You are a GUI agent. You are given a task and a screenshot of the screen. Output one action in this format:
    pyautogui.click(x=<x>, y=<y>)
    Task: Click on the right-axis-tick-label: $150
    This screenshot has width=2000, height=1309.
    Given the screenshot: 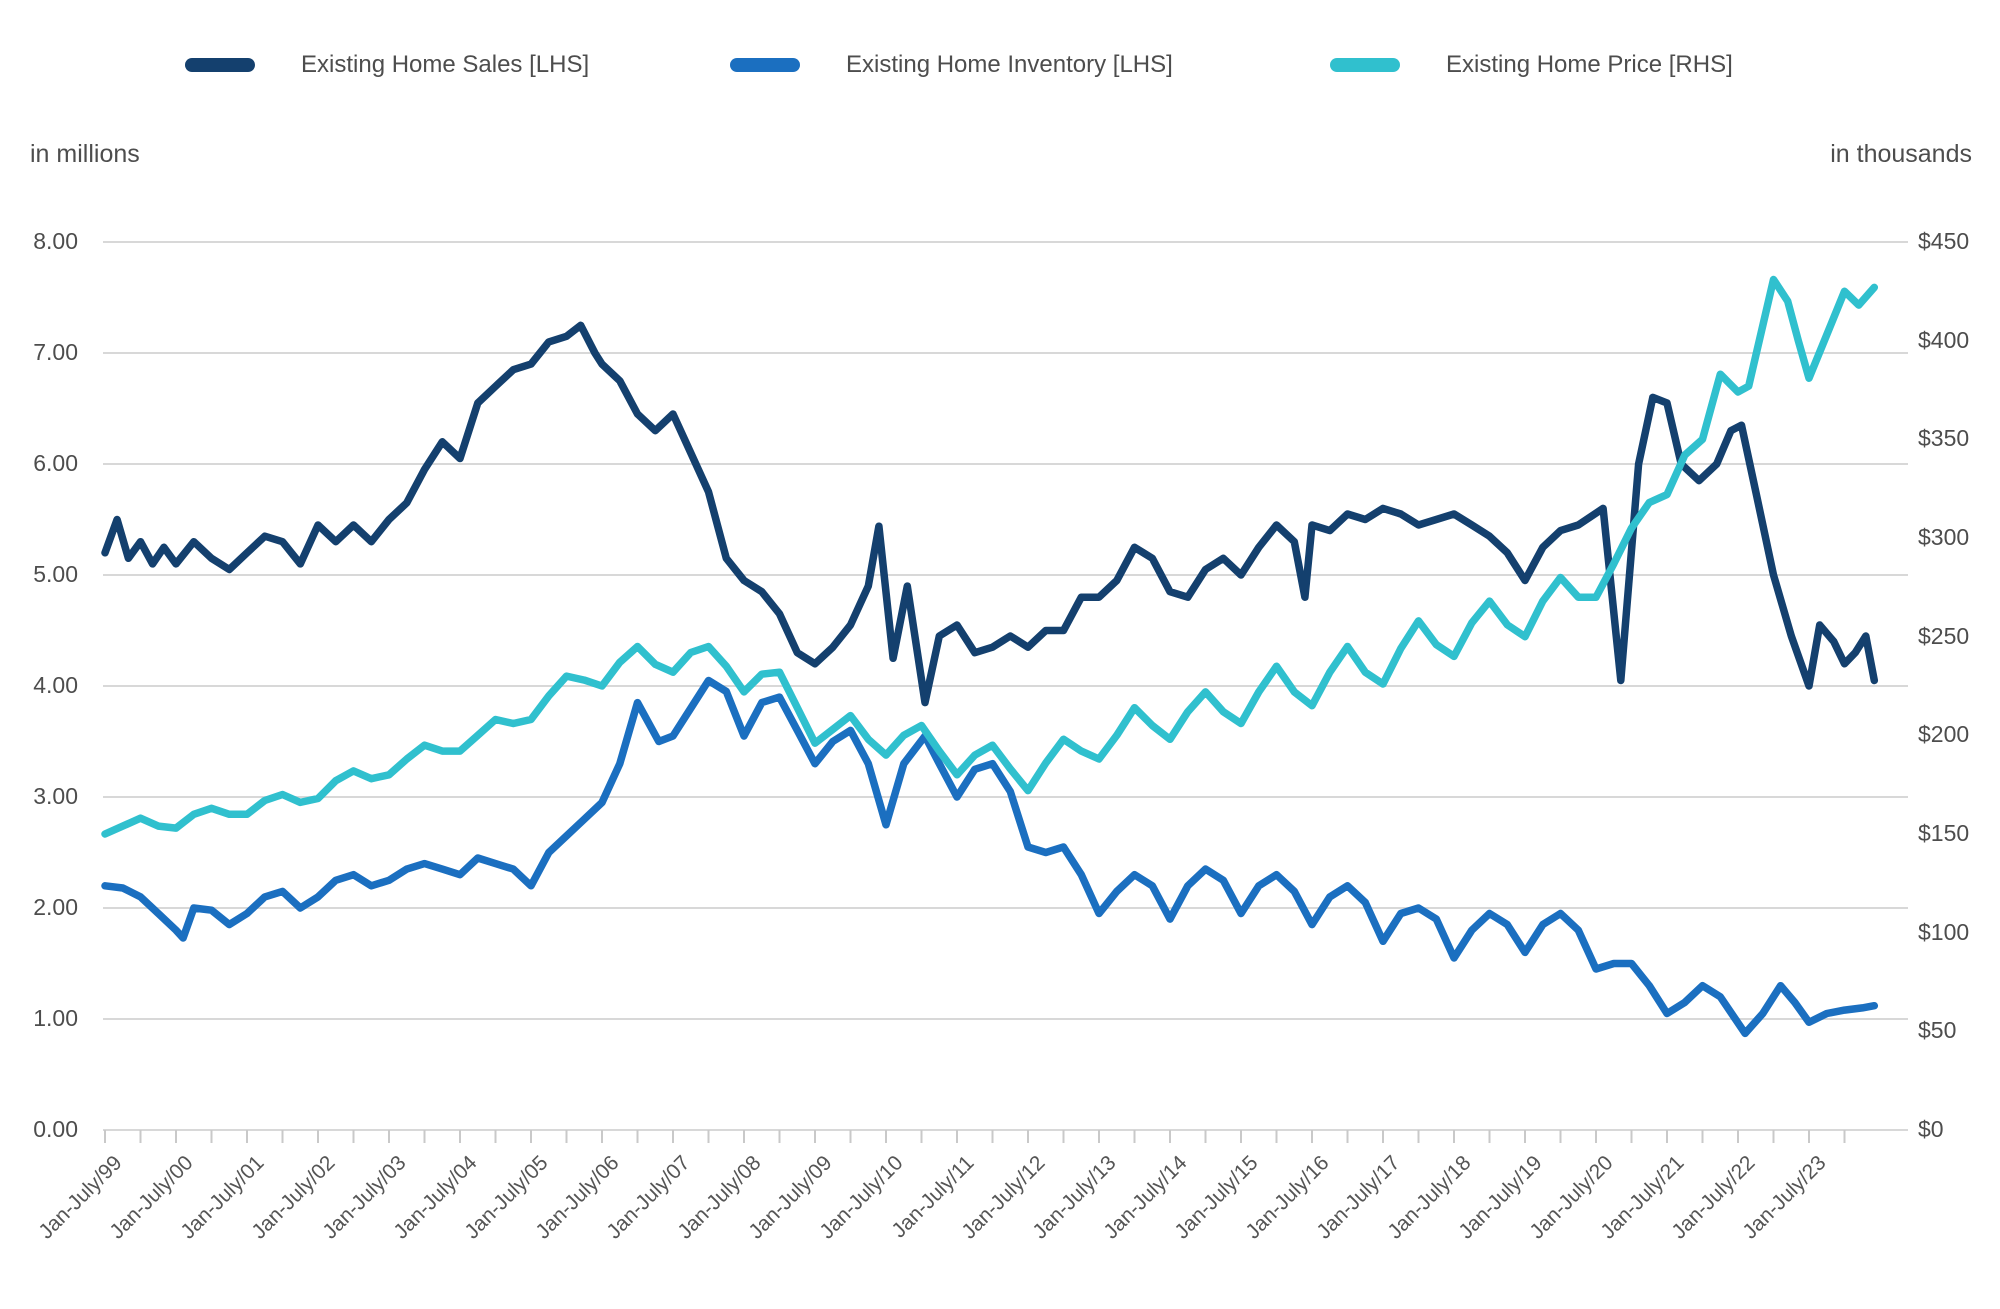 What is the action you would take?
    pyautogui.click(x=1944, y=833)
    